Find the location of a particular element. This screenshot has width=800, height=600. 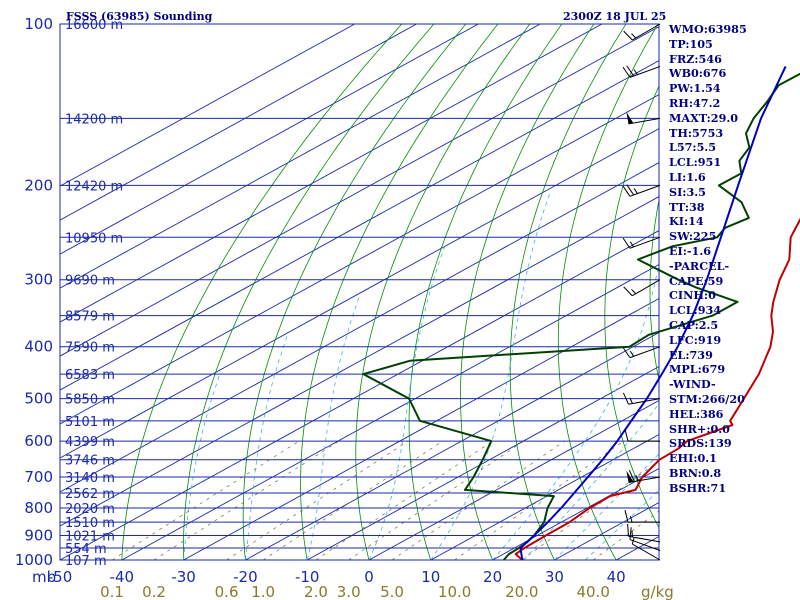

pressure-label: 700 is located at coordinates (38, 477).